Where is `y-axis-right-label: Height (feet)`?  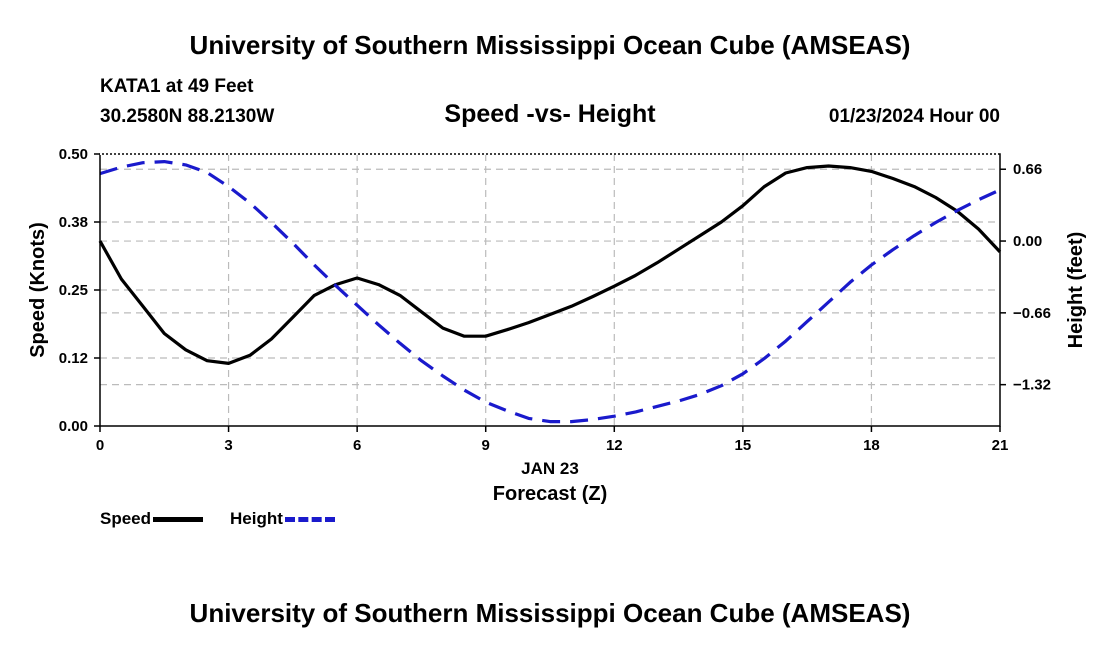 y-axis-right-label: Height (feet) is located at coordinates (1076, 290).